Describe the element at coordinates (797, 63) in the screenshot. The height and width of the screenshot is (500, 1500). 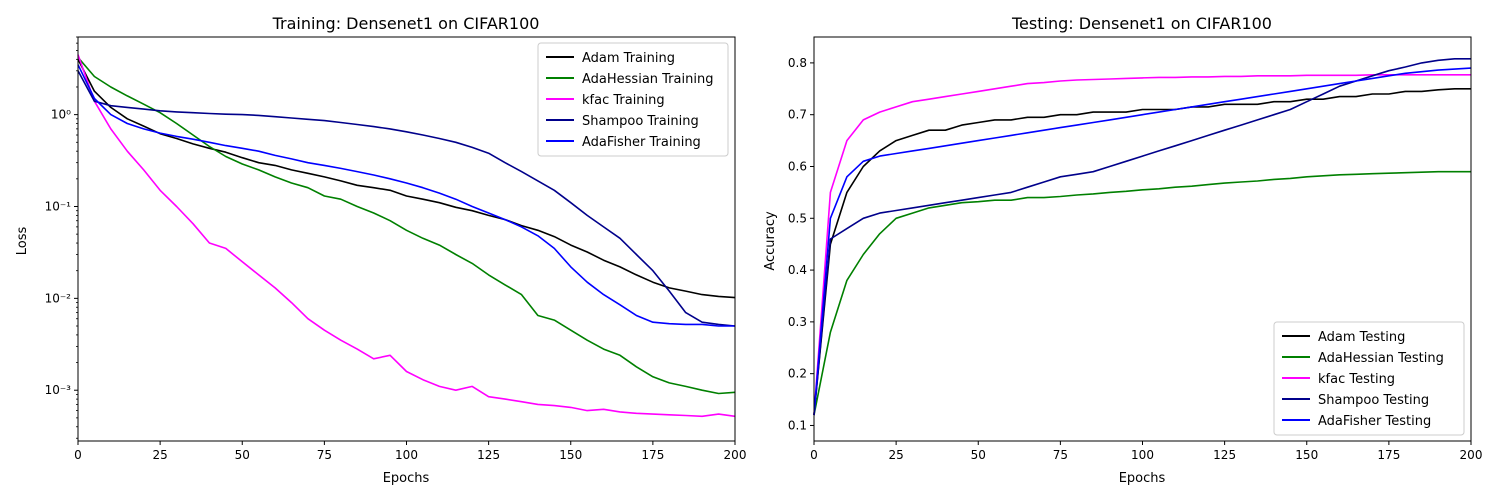
I see `y-tick-label: 0.8` at that location.